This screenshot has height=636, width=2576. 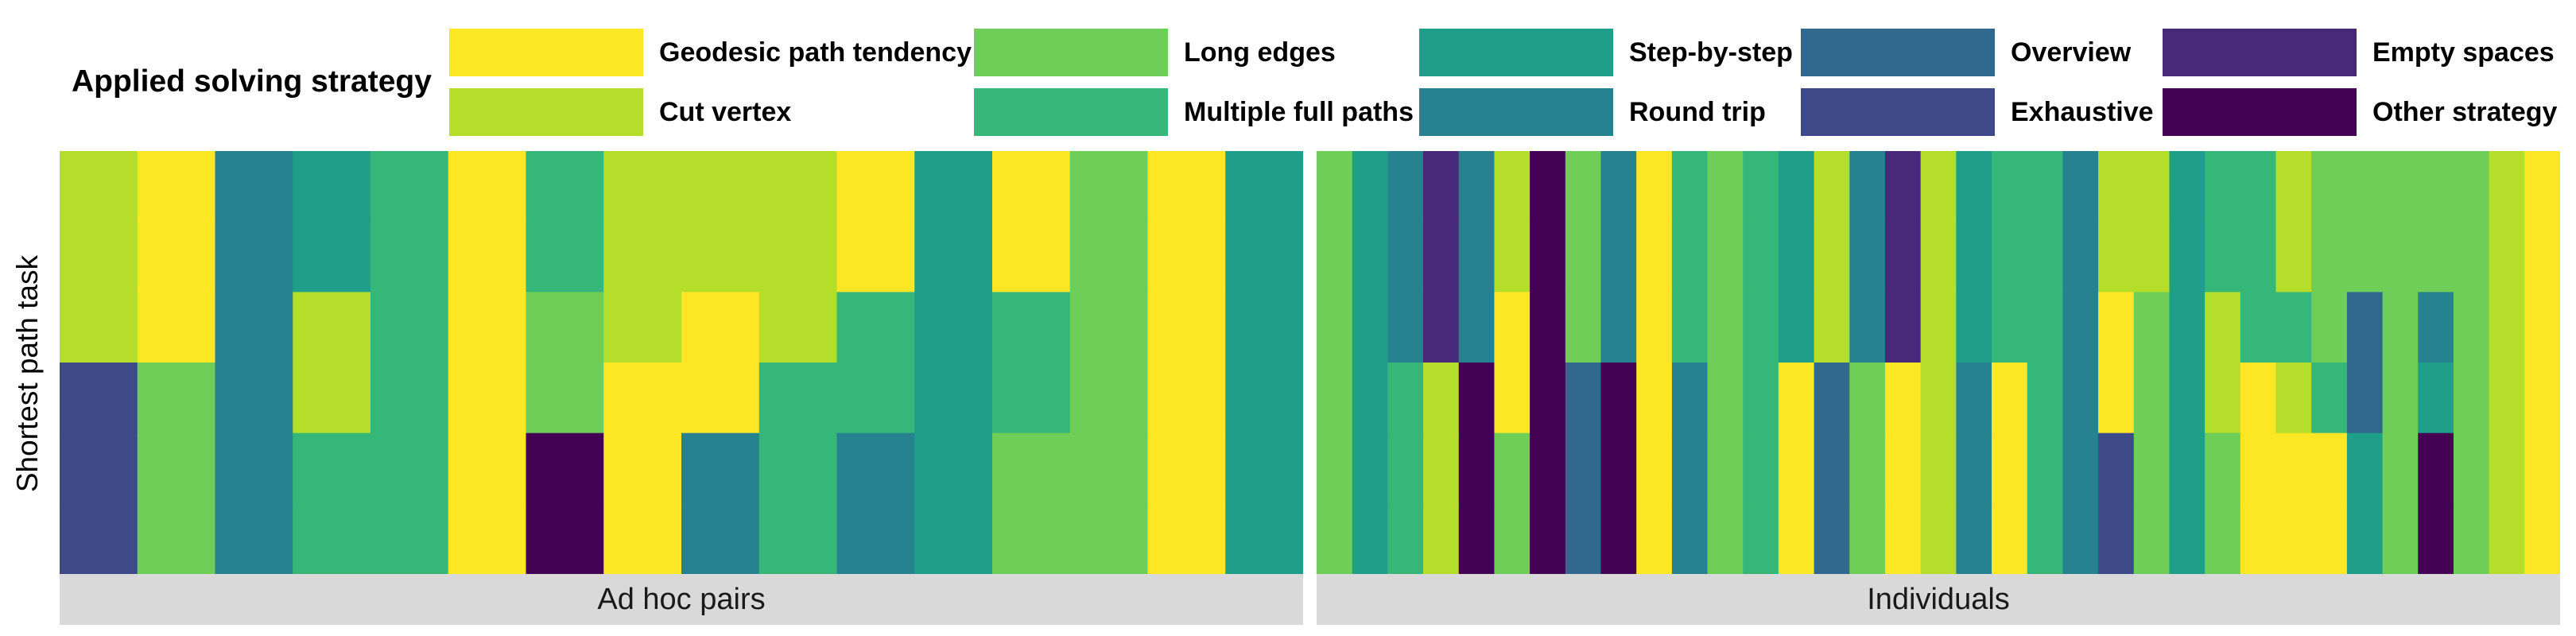 I want to click on legend-title: Applied solving strategy, so click(x=252, y=81).